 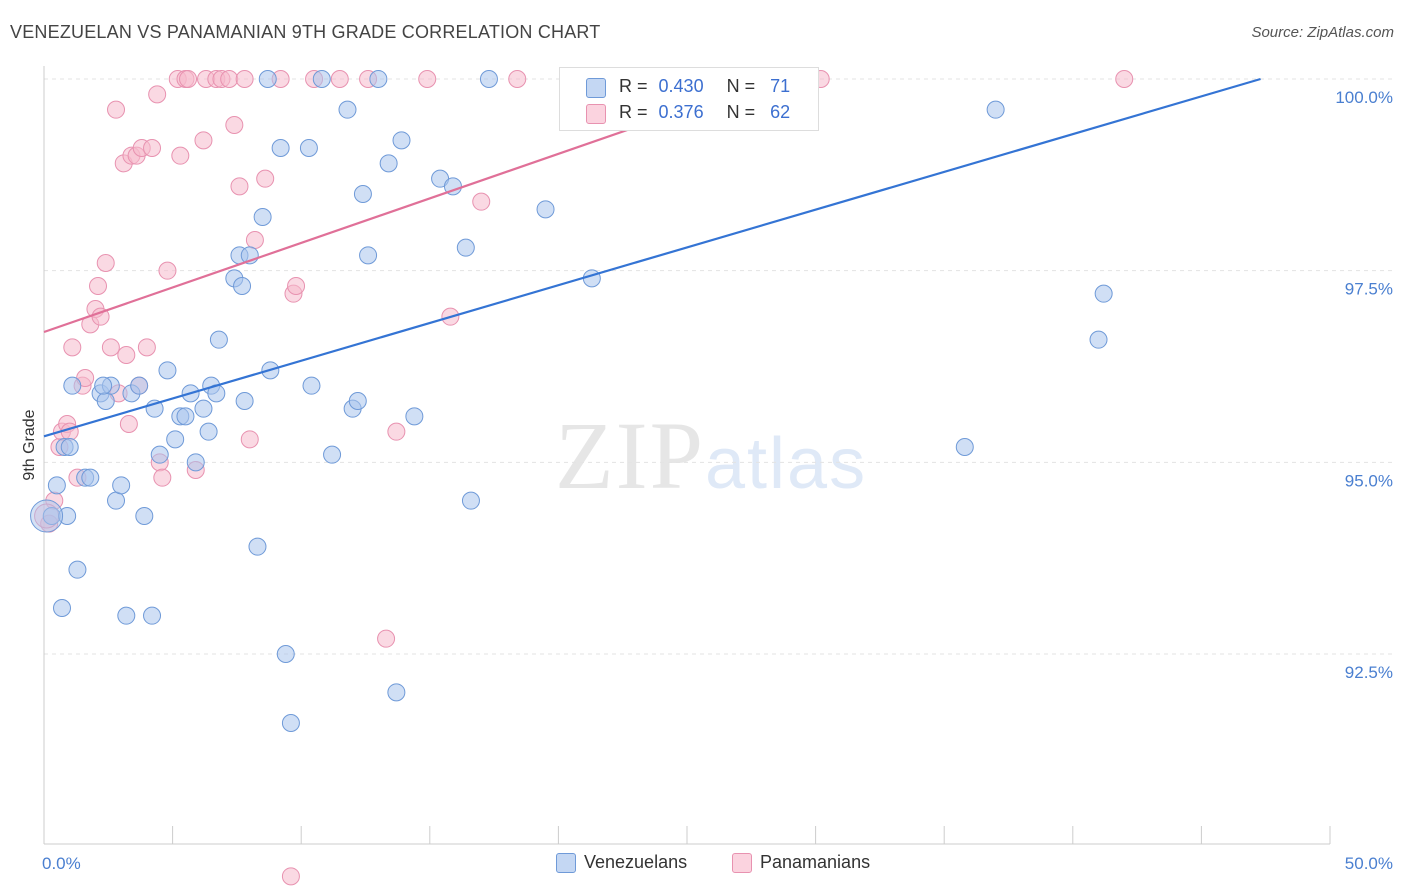 I want to click on watermark-atlas: atlas, so click(x=786, y=464).